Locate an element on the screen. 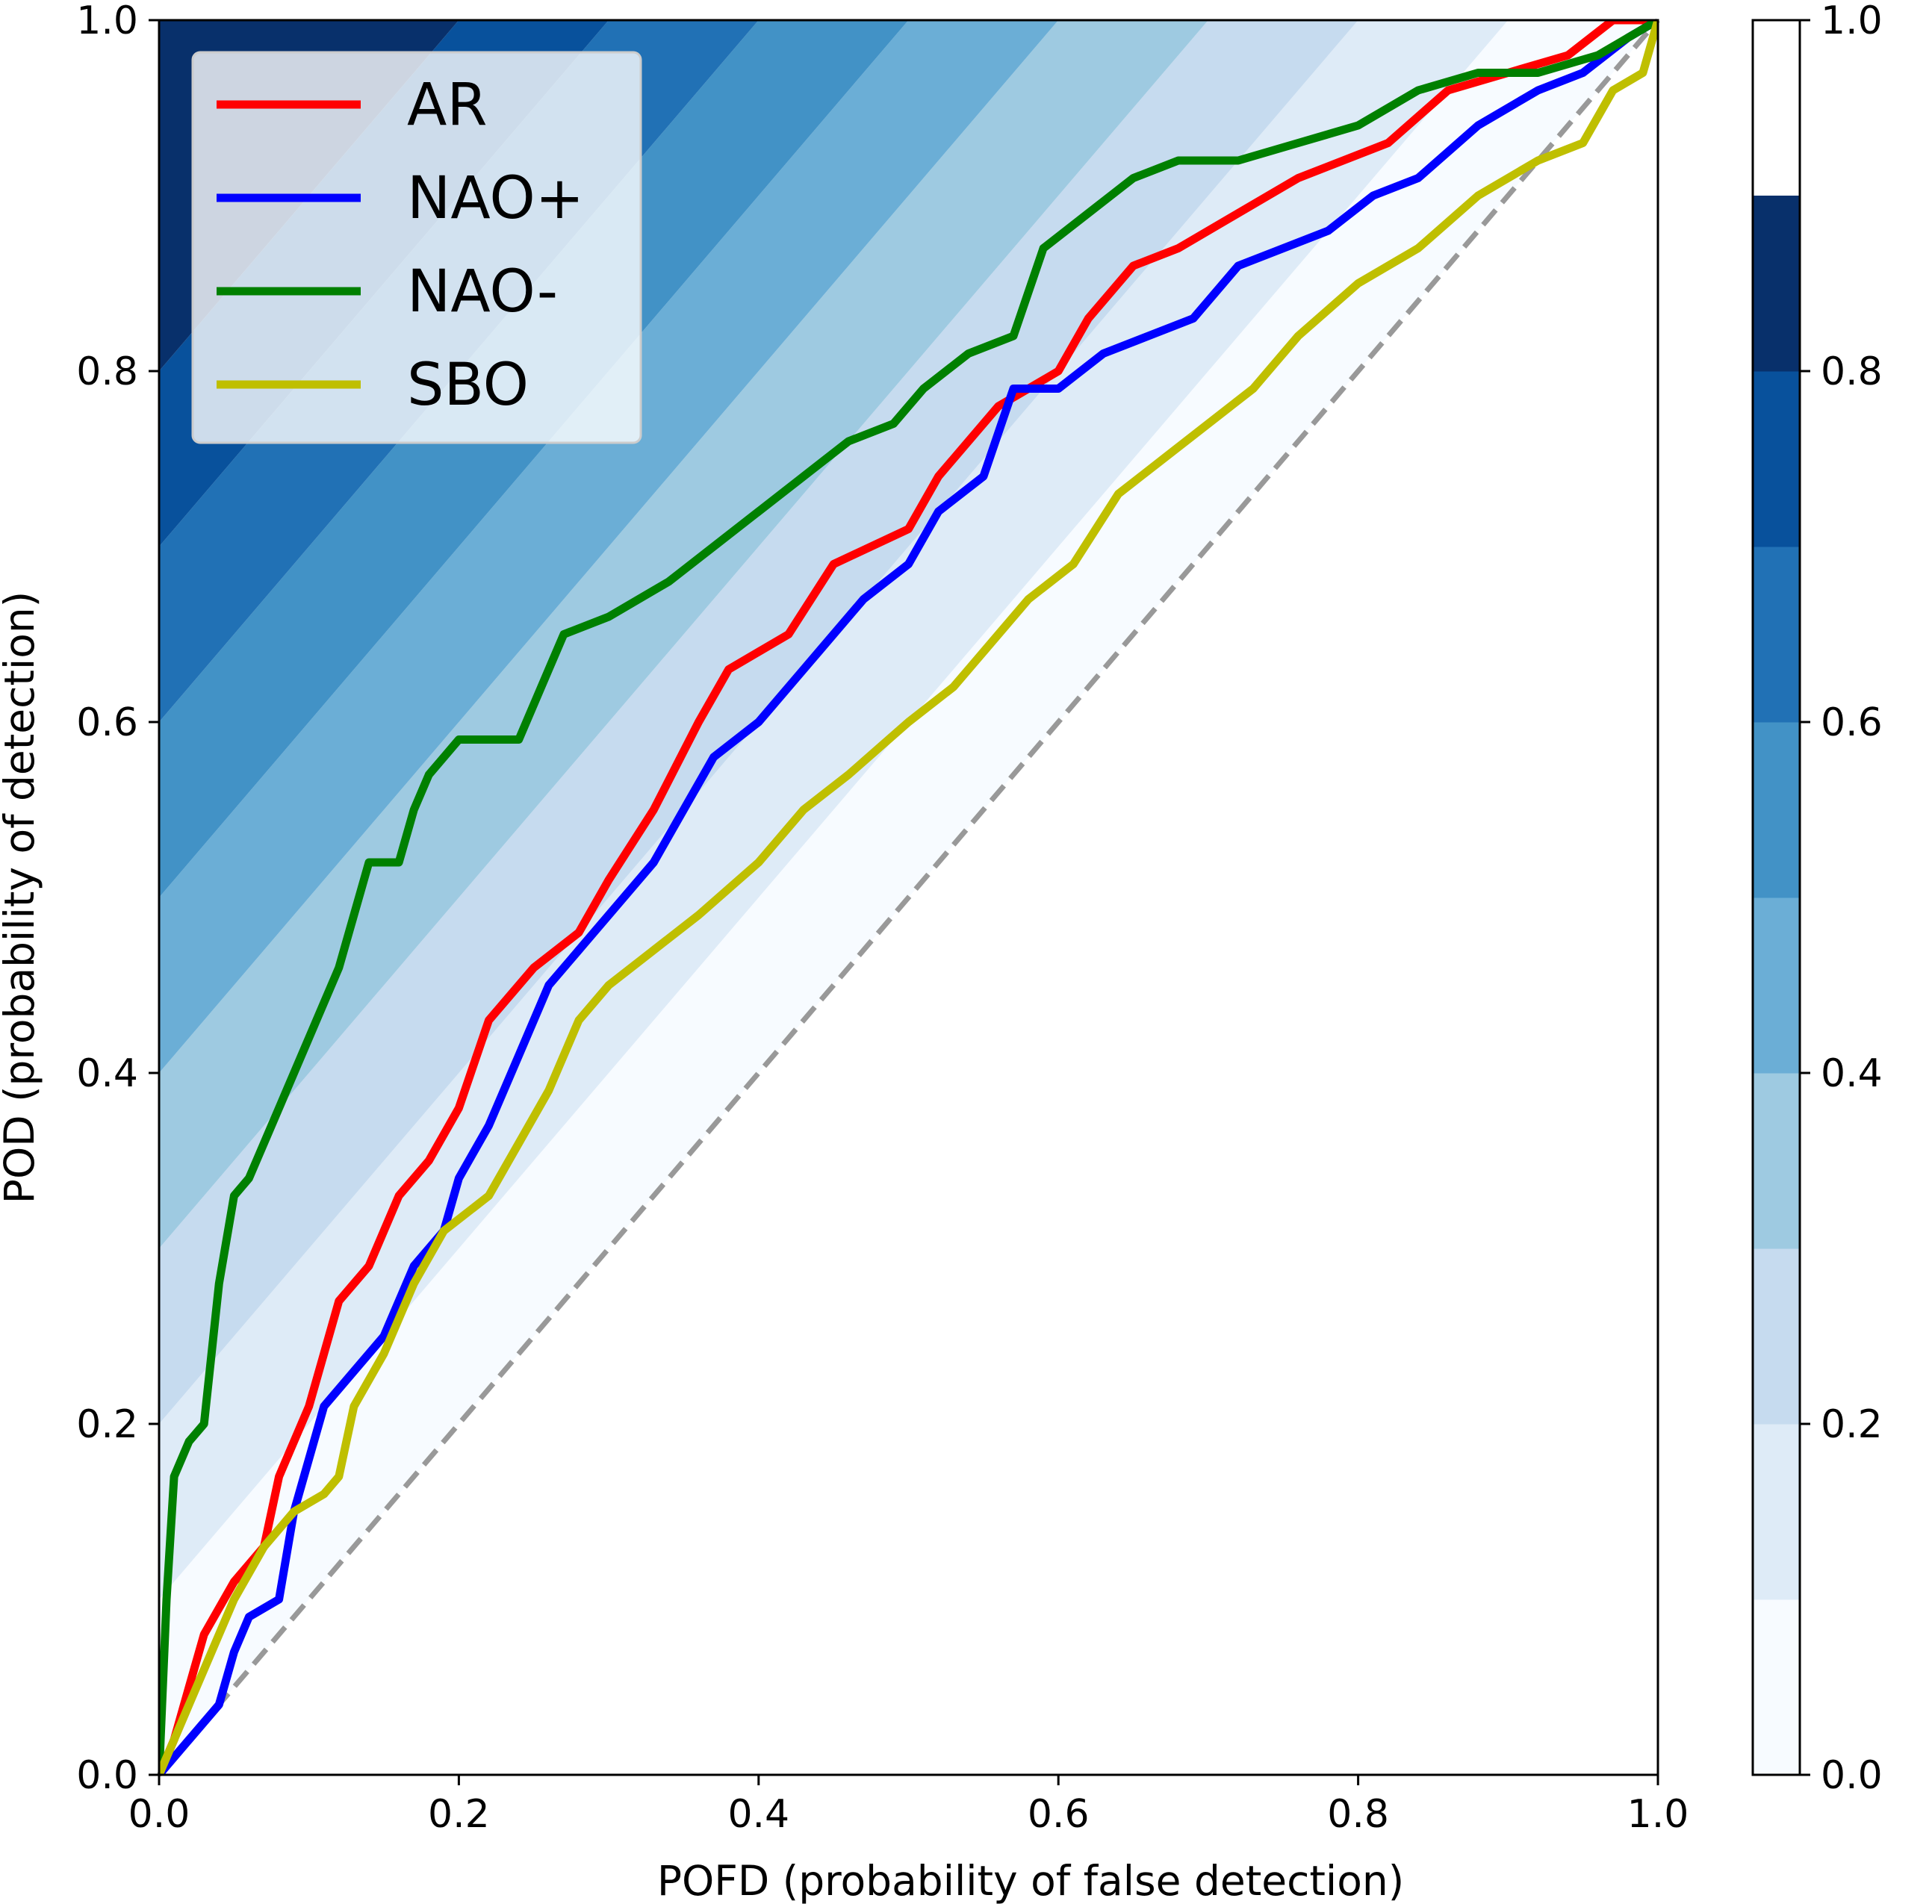 This screenshot has width=1932, height=1904. x-tick-label: 0.8 is located at coordinates (1358, 1814).